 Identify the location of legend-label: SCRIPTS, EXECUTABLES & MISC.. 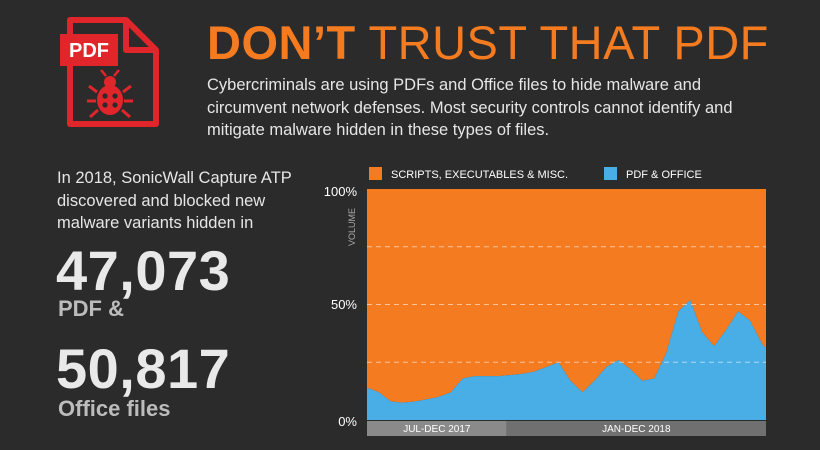
(479, 175).